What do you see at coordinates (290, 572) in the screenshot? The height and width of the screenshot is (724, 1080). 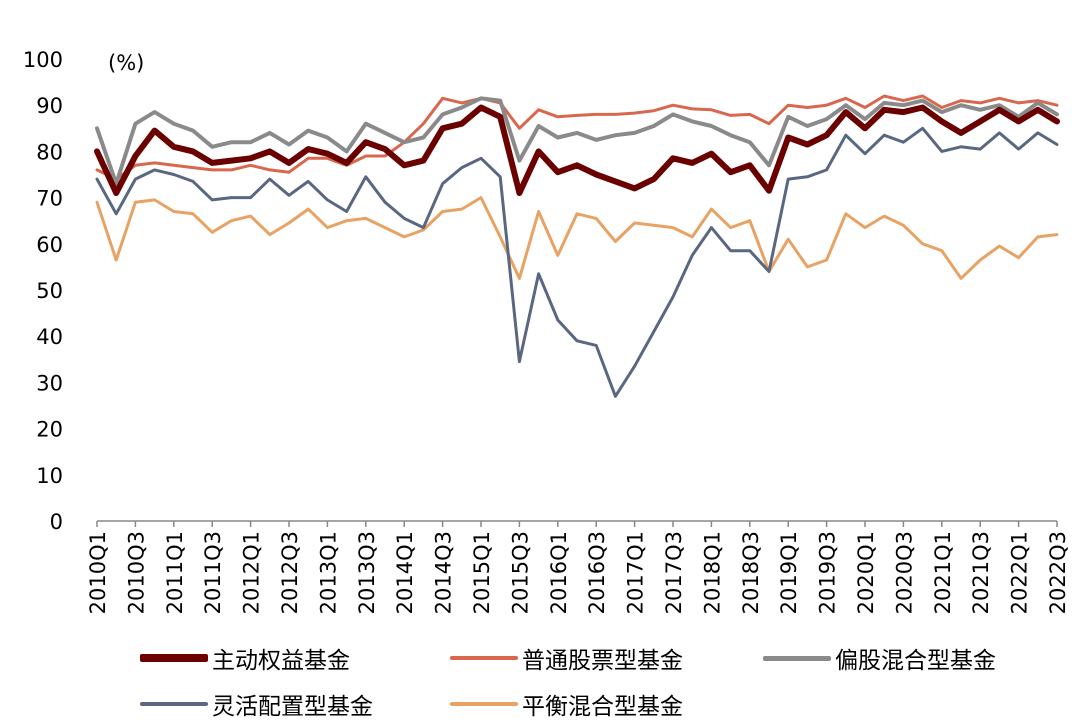 I see `x-tick-label: 2012Q3` at bounding box center [290, 572].